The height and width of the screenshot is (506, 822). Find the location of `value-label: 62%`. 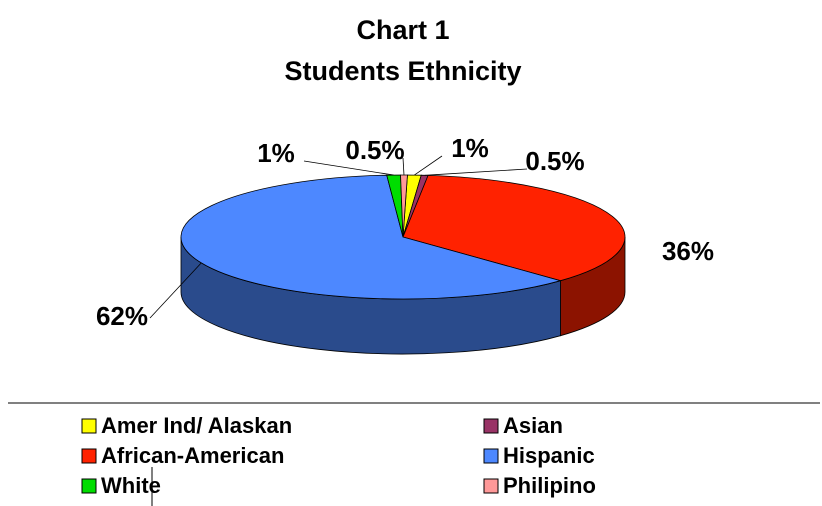

value-label: 62% is located at coordinates (122, 316).